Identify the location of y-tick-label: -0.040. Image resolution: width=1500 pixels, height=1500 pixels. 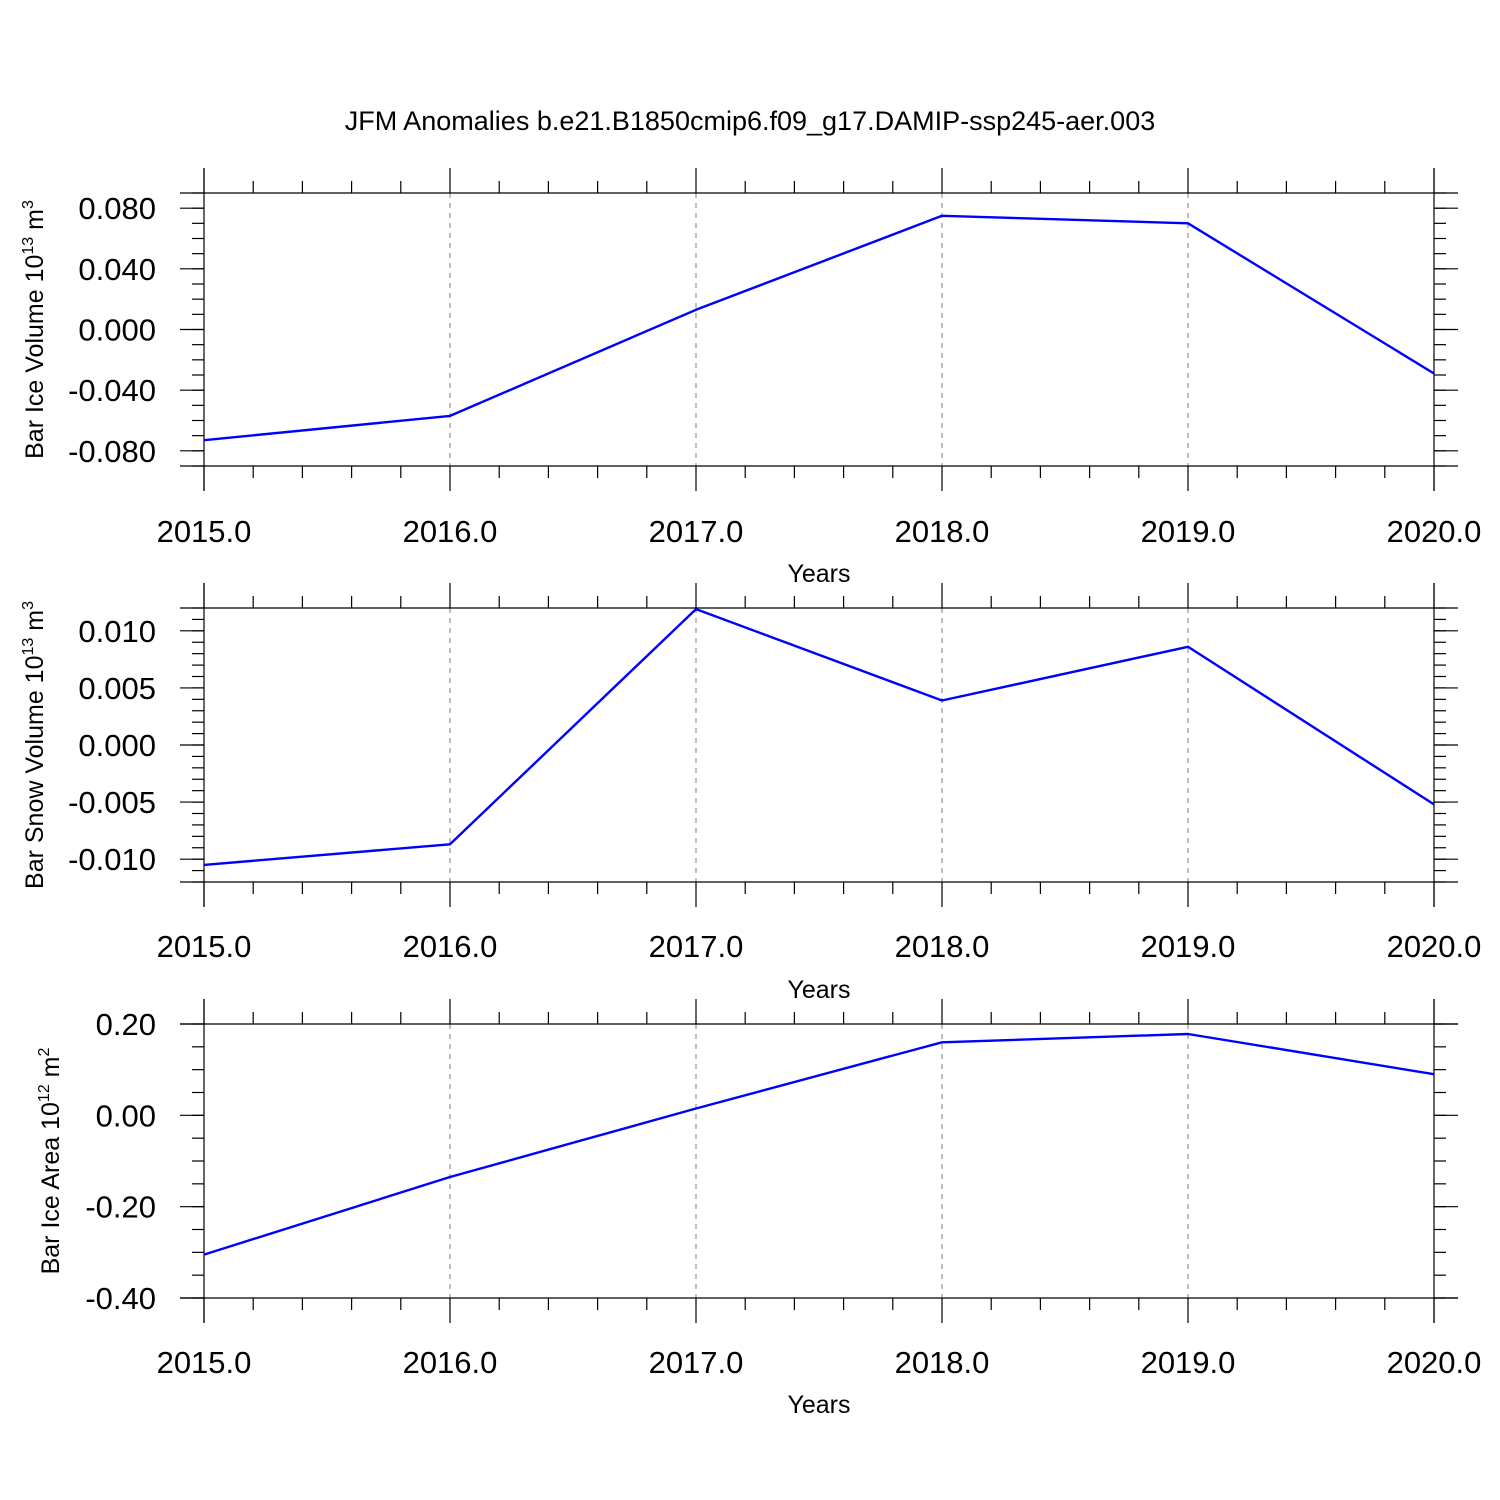
(112, 390).